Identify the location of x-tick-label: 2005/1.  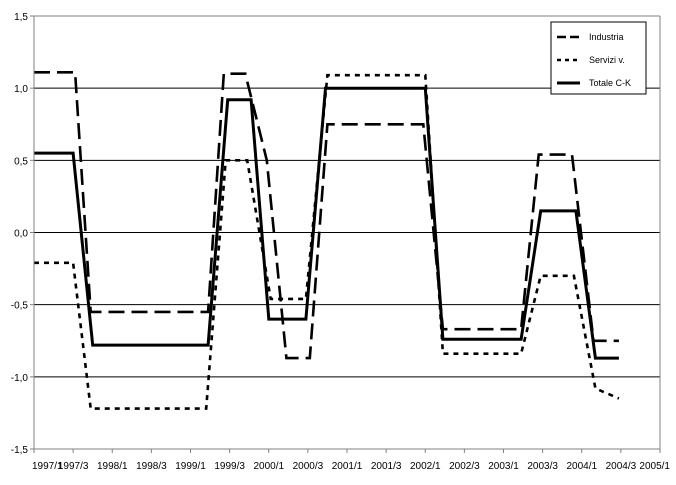
(654, 466).